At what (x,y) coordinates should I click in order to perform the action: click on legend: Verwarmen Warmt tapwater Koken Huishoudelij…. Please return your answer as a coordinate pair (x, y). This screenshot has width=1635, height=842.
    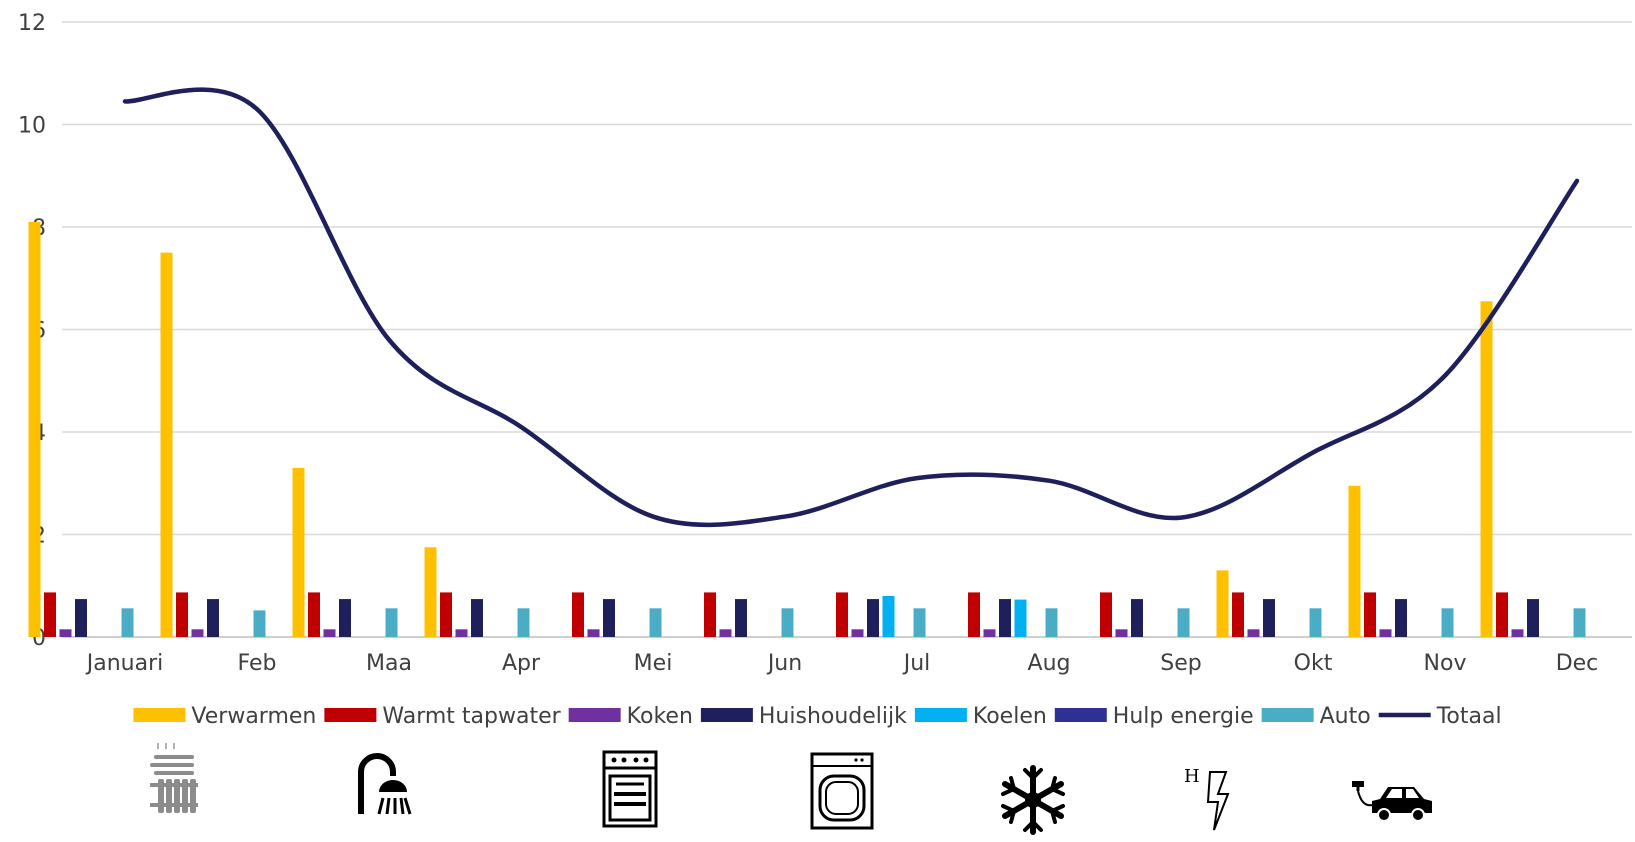
    Looking at the image, I should click on (817, 716).